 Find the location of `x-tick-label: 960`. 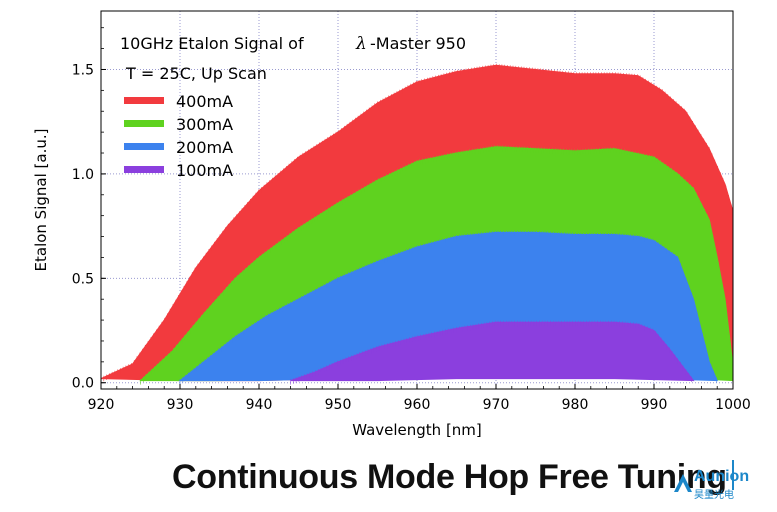

x-tick-label: 960 is located at coordinates (417, 405).